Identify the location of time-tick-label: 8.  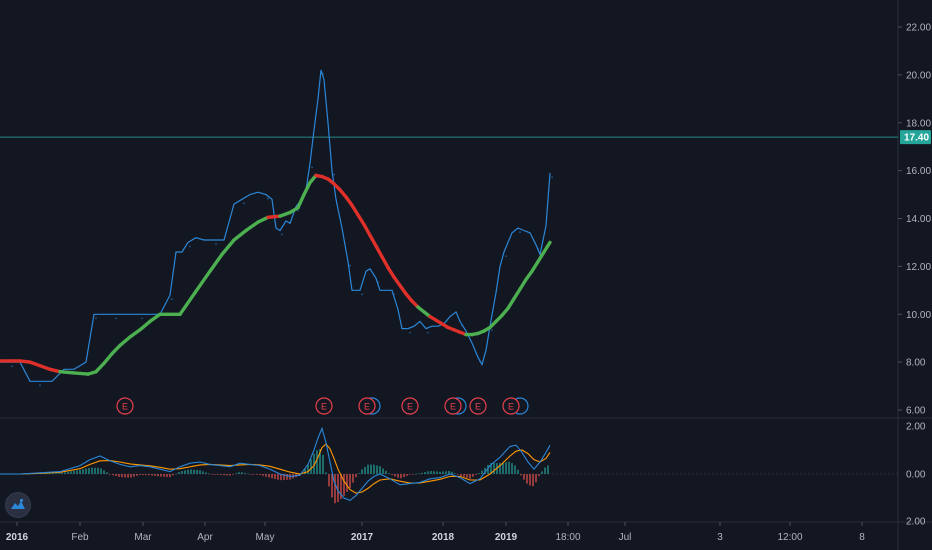
(862, 537).